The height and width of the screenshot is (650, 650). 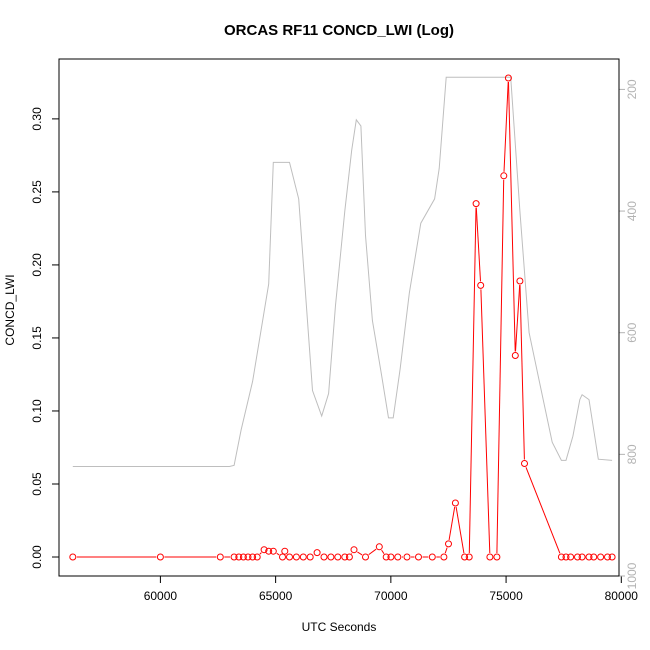 I want to click on y-axis-label: CONCD_LWI, so click(x=10, y=309).